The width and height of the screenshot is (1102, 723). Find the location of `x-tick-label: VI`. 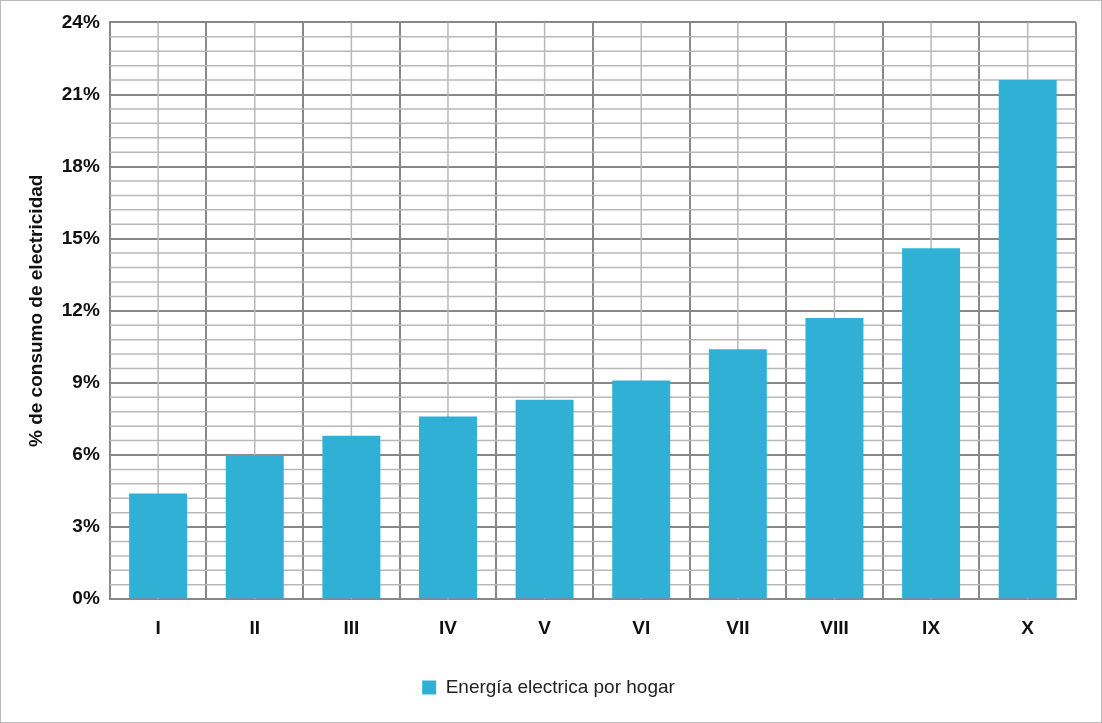

x-tick-label: VI is located at coordinates (641, 627).